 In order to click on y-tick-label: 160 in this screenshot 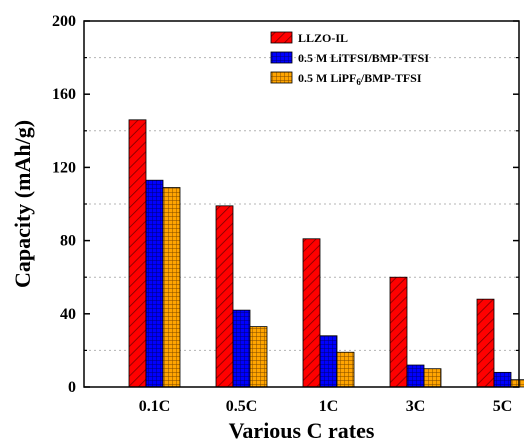, I will do `click(64, 94)`.